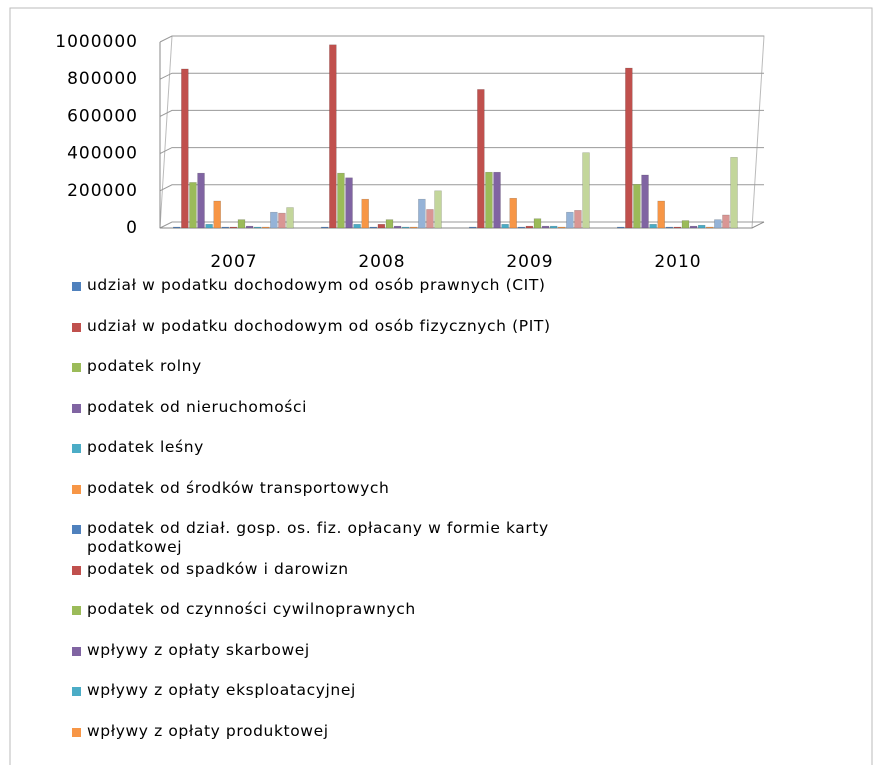 This screenshot has height=765, width=893. Describe the element at coordinates (208, 730) in the screenshot. I see `legend-label: wpływy z opłaty produktowej` at that location.